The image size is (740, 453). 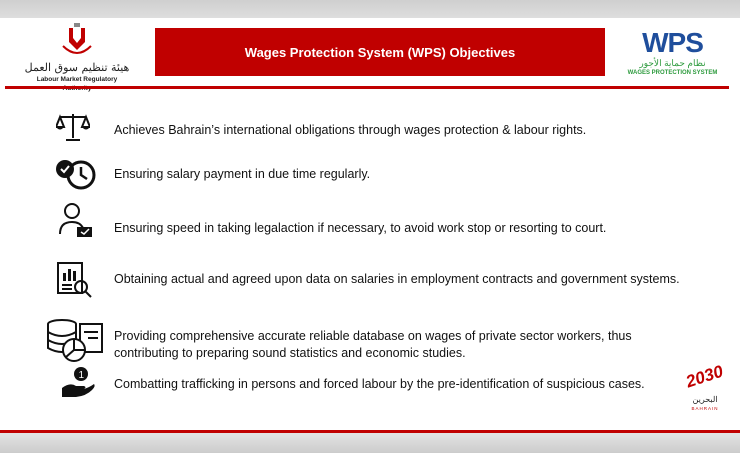 I want to click on lmra-english-name: Labour Market Regulatory Authority, so click(x=77, y=84).